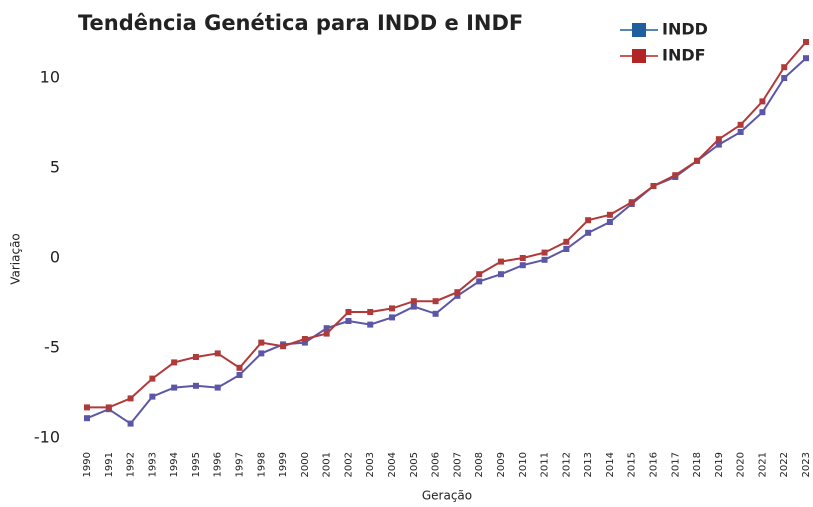 Image resolution: width=813 pixels, height=507 pixels. What do you see at coordinates (131, 464) in the screenshot?
I see `x-tick-label: 1992` at bounding box center [131, 464].